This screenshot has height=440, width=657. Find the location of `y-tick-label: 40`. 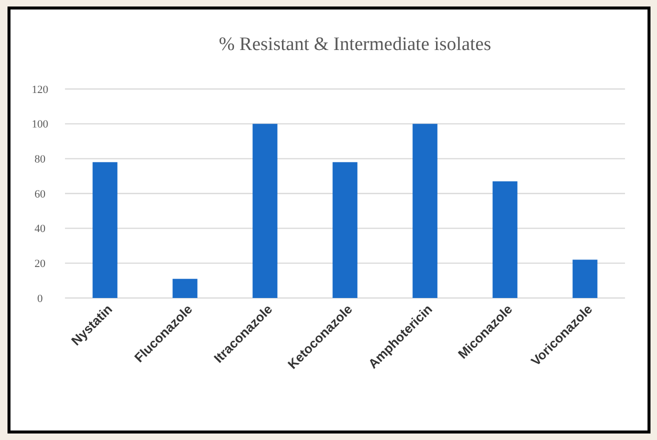

y-tick-label: 40 is located at coordinates (40, 229).